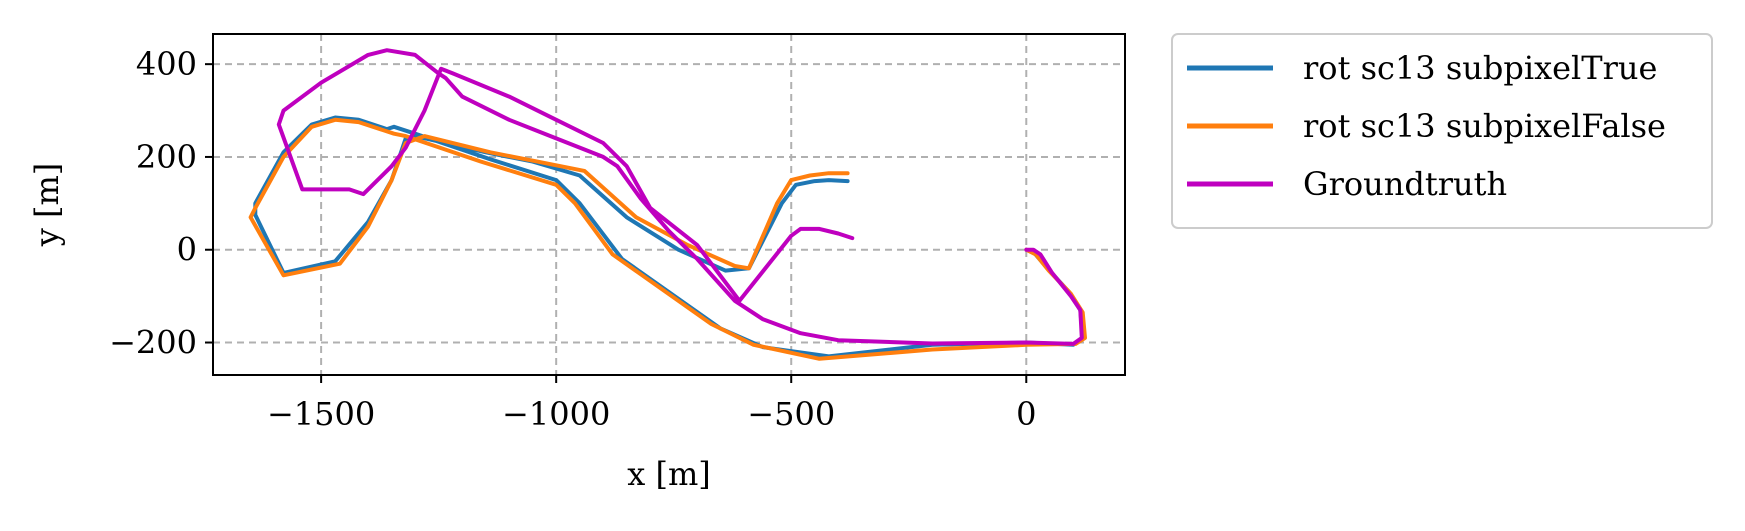 Image resolution: width=1745 pixels, height=531 pixels. Describe the element at coordinates (1405, 184) in the screenshot. I see `legend-label: Groundtruth` at that location.